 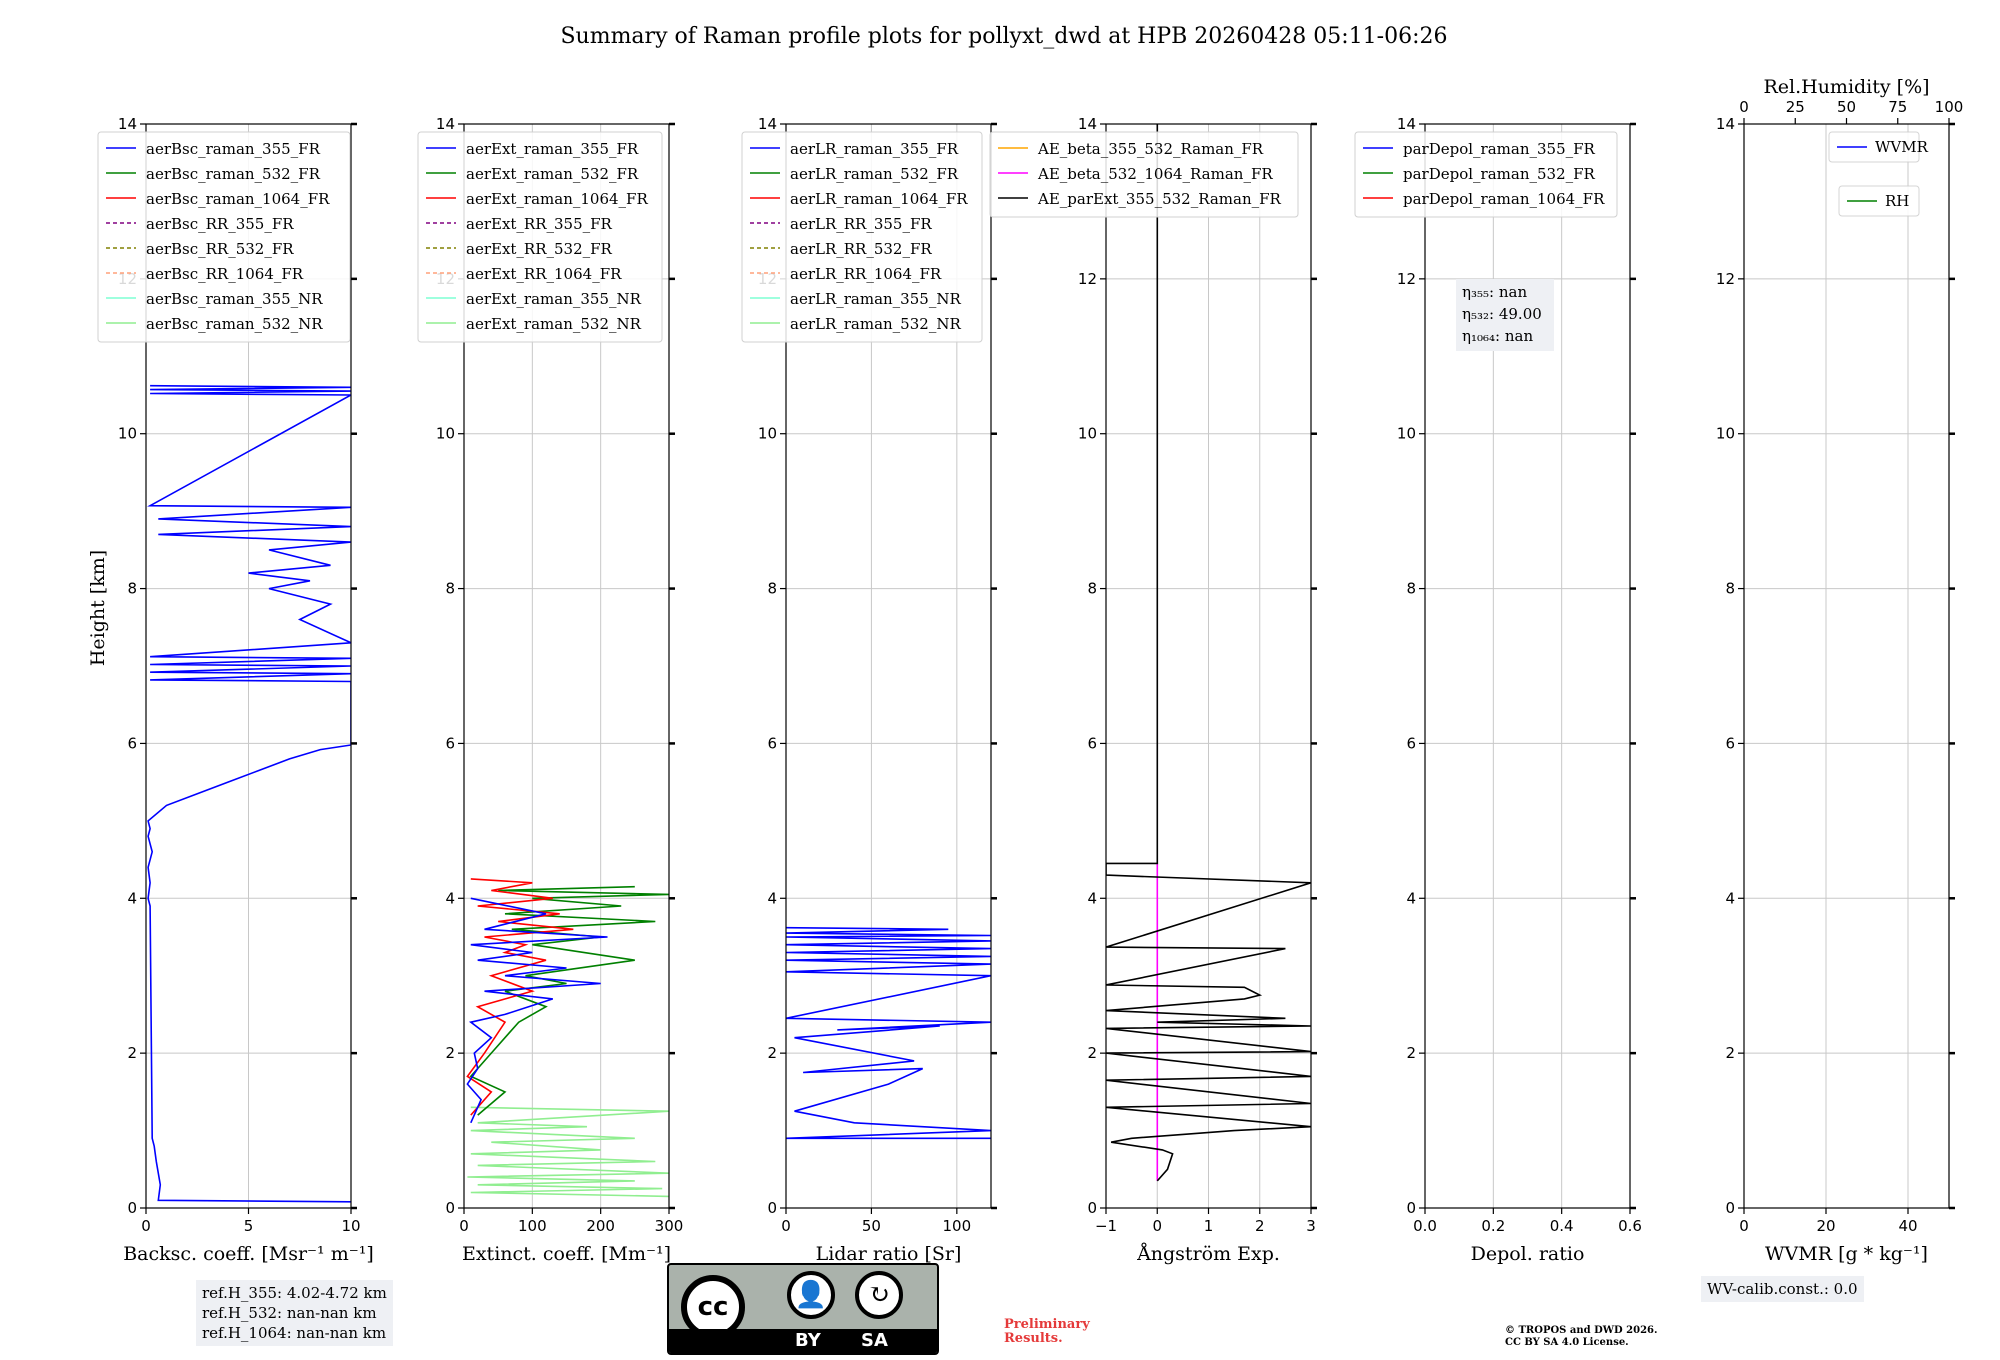 What do you see at coordinates (803, 1341) in the screenshot?
I see `license-bar` at bounding box center [803, 1341].